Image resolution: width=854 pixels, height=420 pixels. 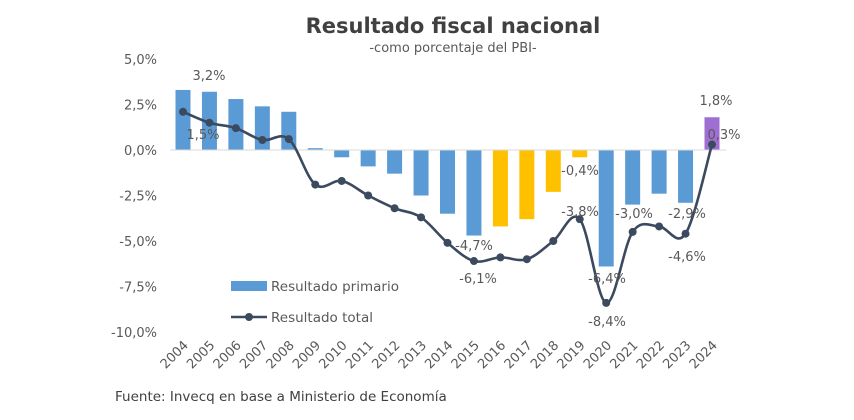 What do you see at coordinates (447, 242) in the screenshot?
I see `total-point-2014` at bounding box center [447, 242].